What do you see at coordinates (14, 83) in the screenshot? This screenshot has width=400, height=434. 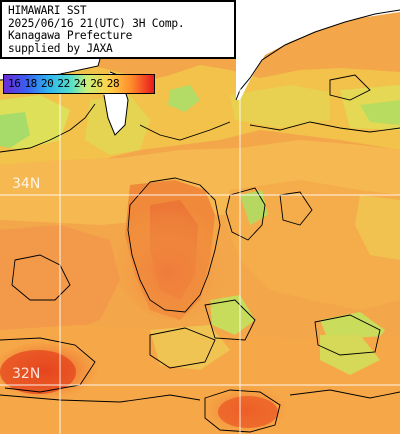 I see `legend-value-16: 16` at bounding box center [14, 83].